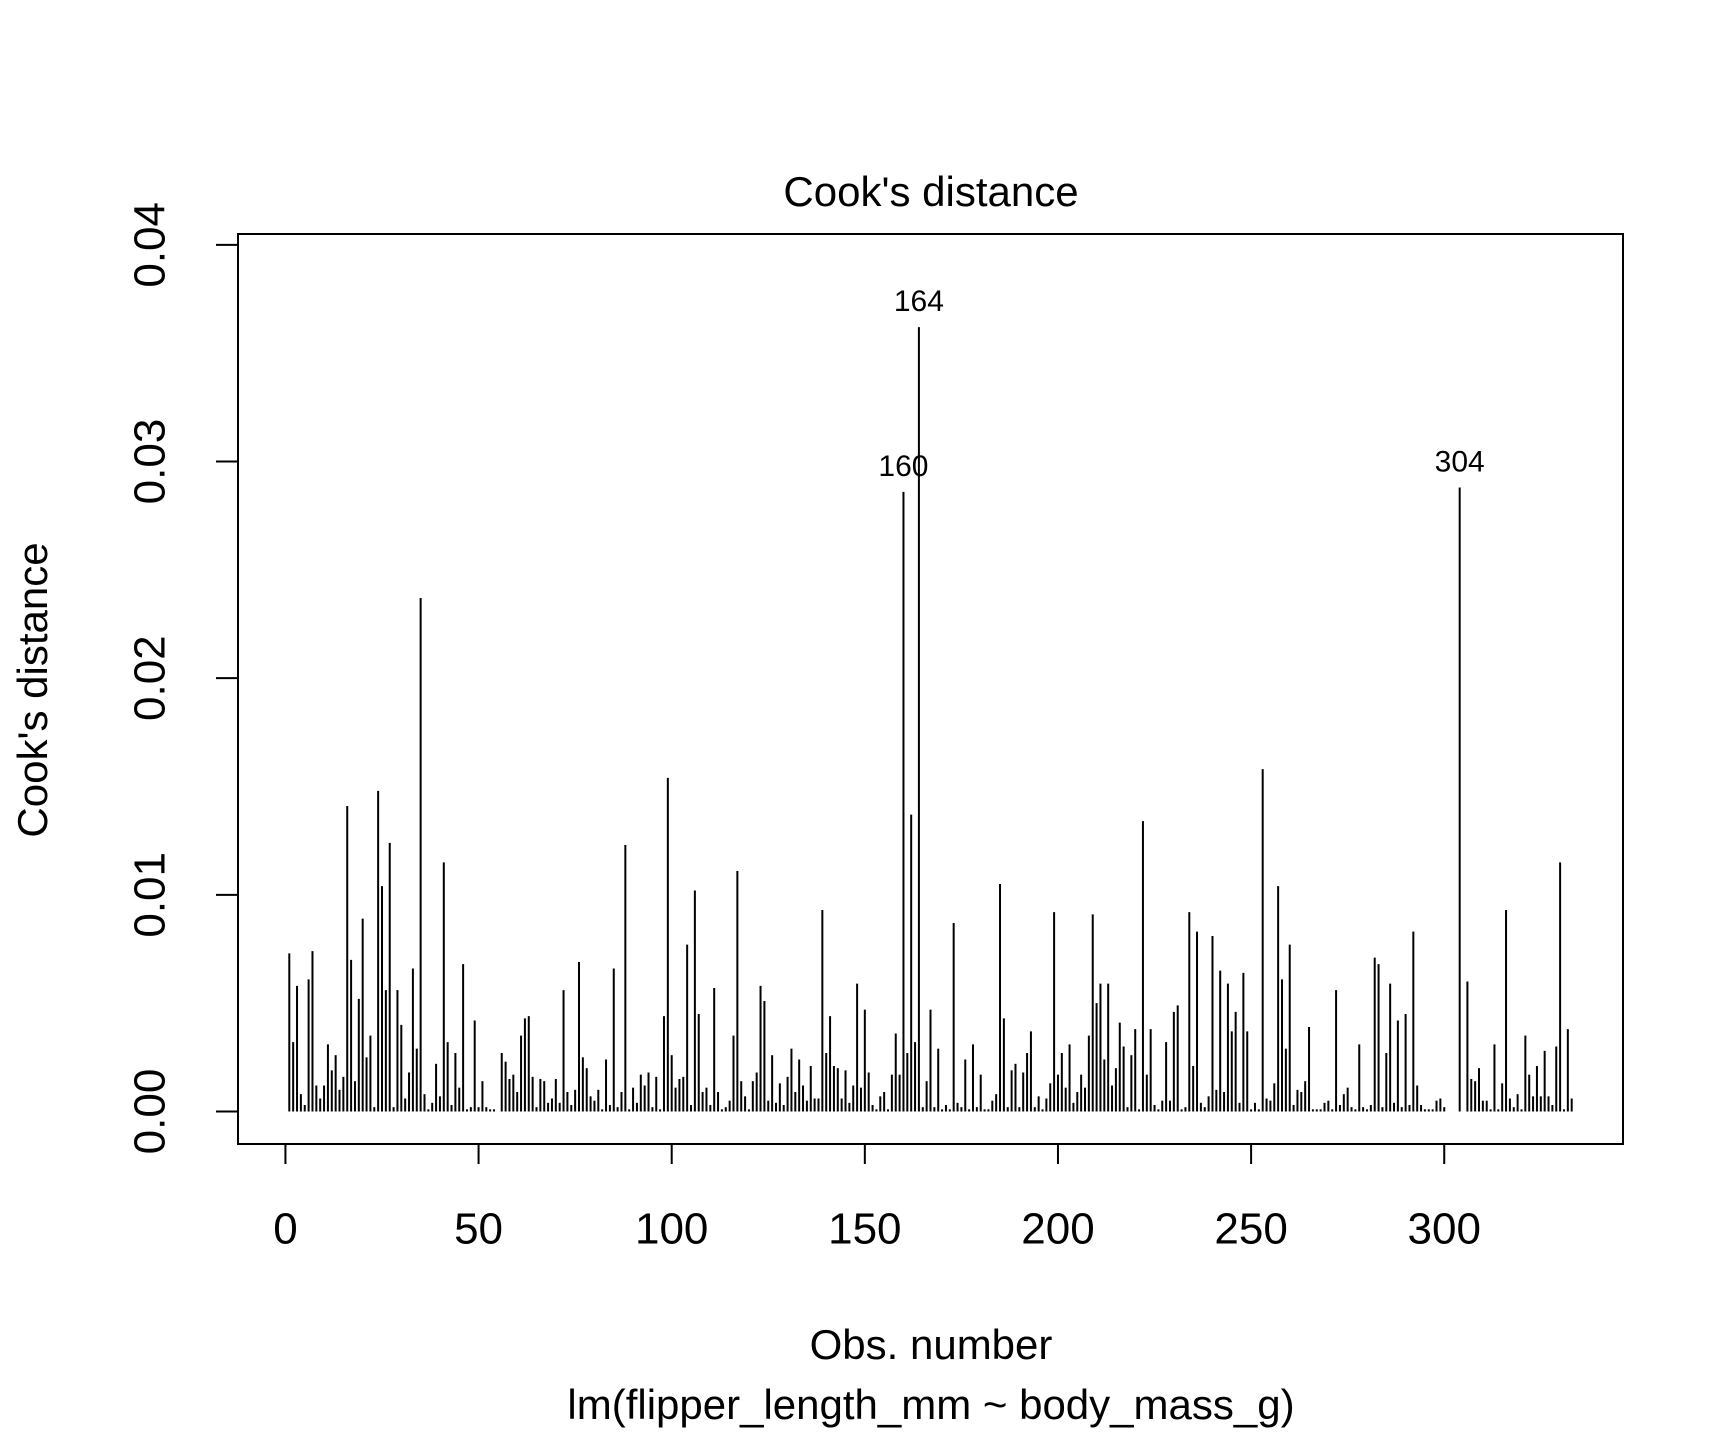 The image size is (1728, 1440). What do you see at coordinates (150, 1112) in the screenshot?
I see `y-tick-label: 0.00` at bounding box center [150, 1112].